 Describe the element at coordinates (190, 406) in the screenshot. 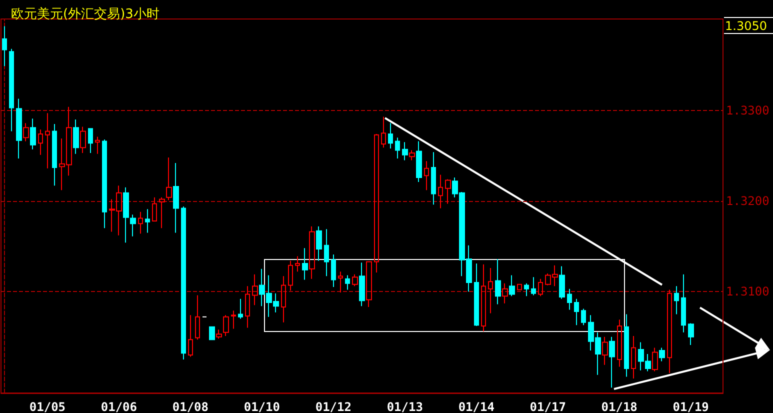

I see `x-tick-label: 01/08` at that location.